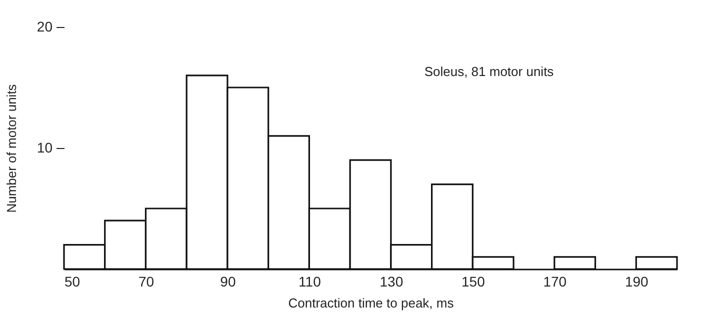 The height and width of the screenshot is (321, 702). Describe the element at coordinates (371, 303) in the screenshot. I see `x-axis-title: Contraction time to peak, ms` at that location.